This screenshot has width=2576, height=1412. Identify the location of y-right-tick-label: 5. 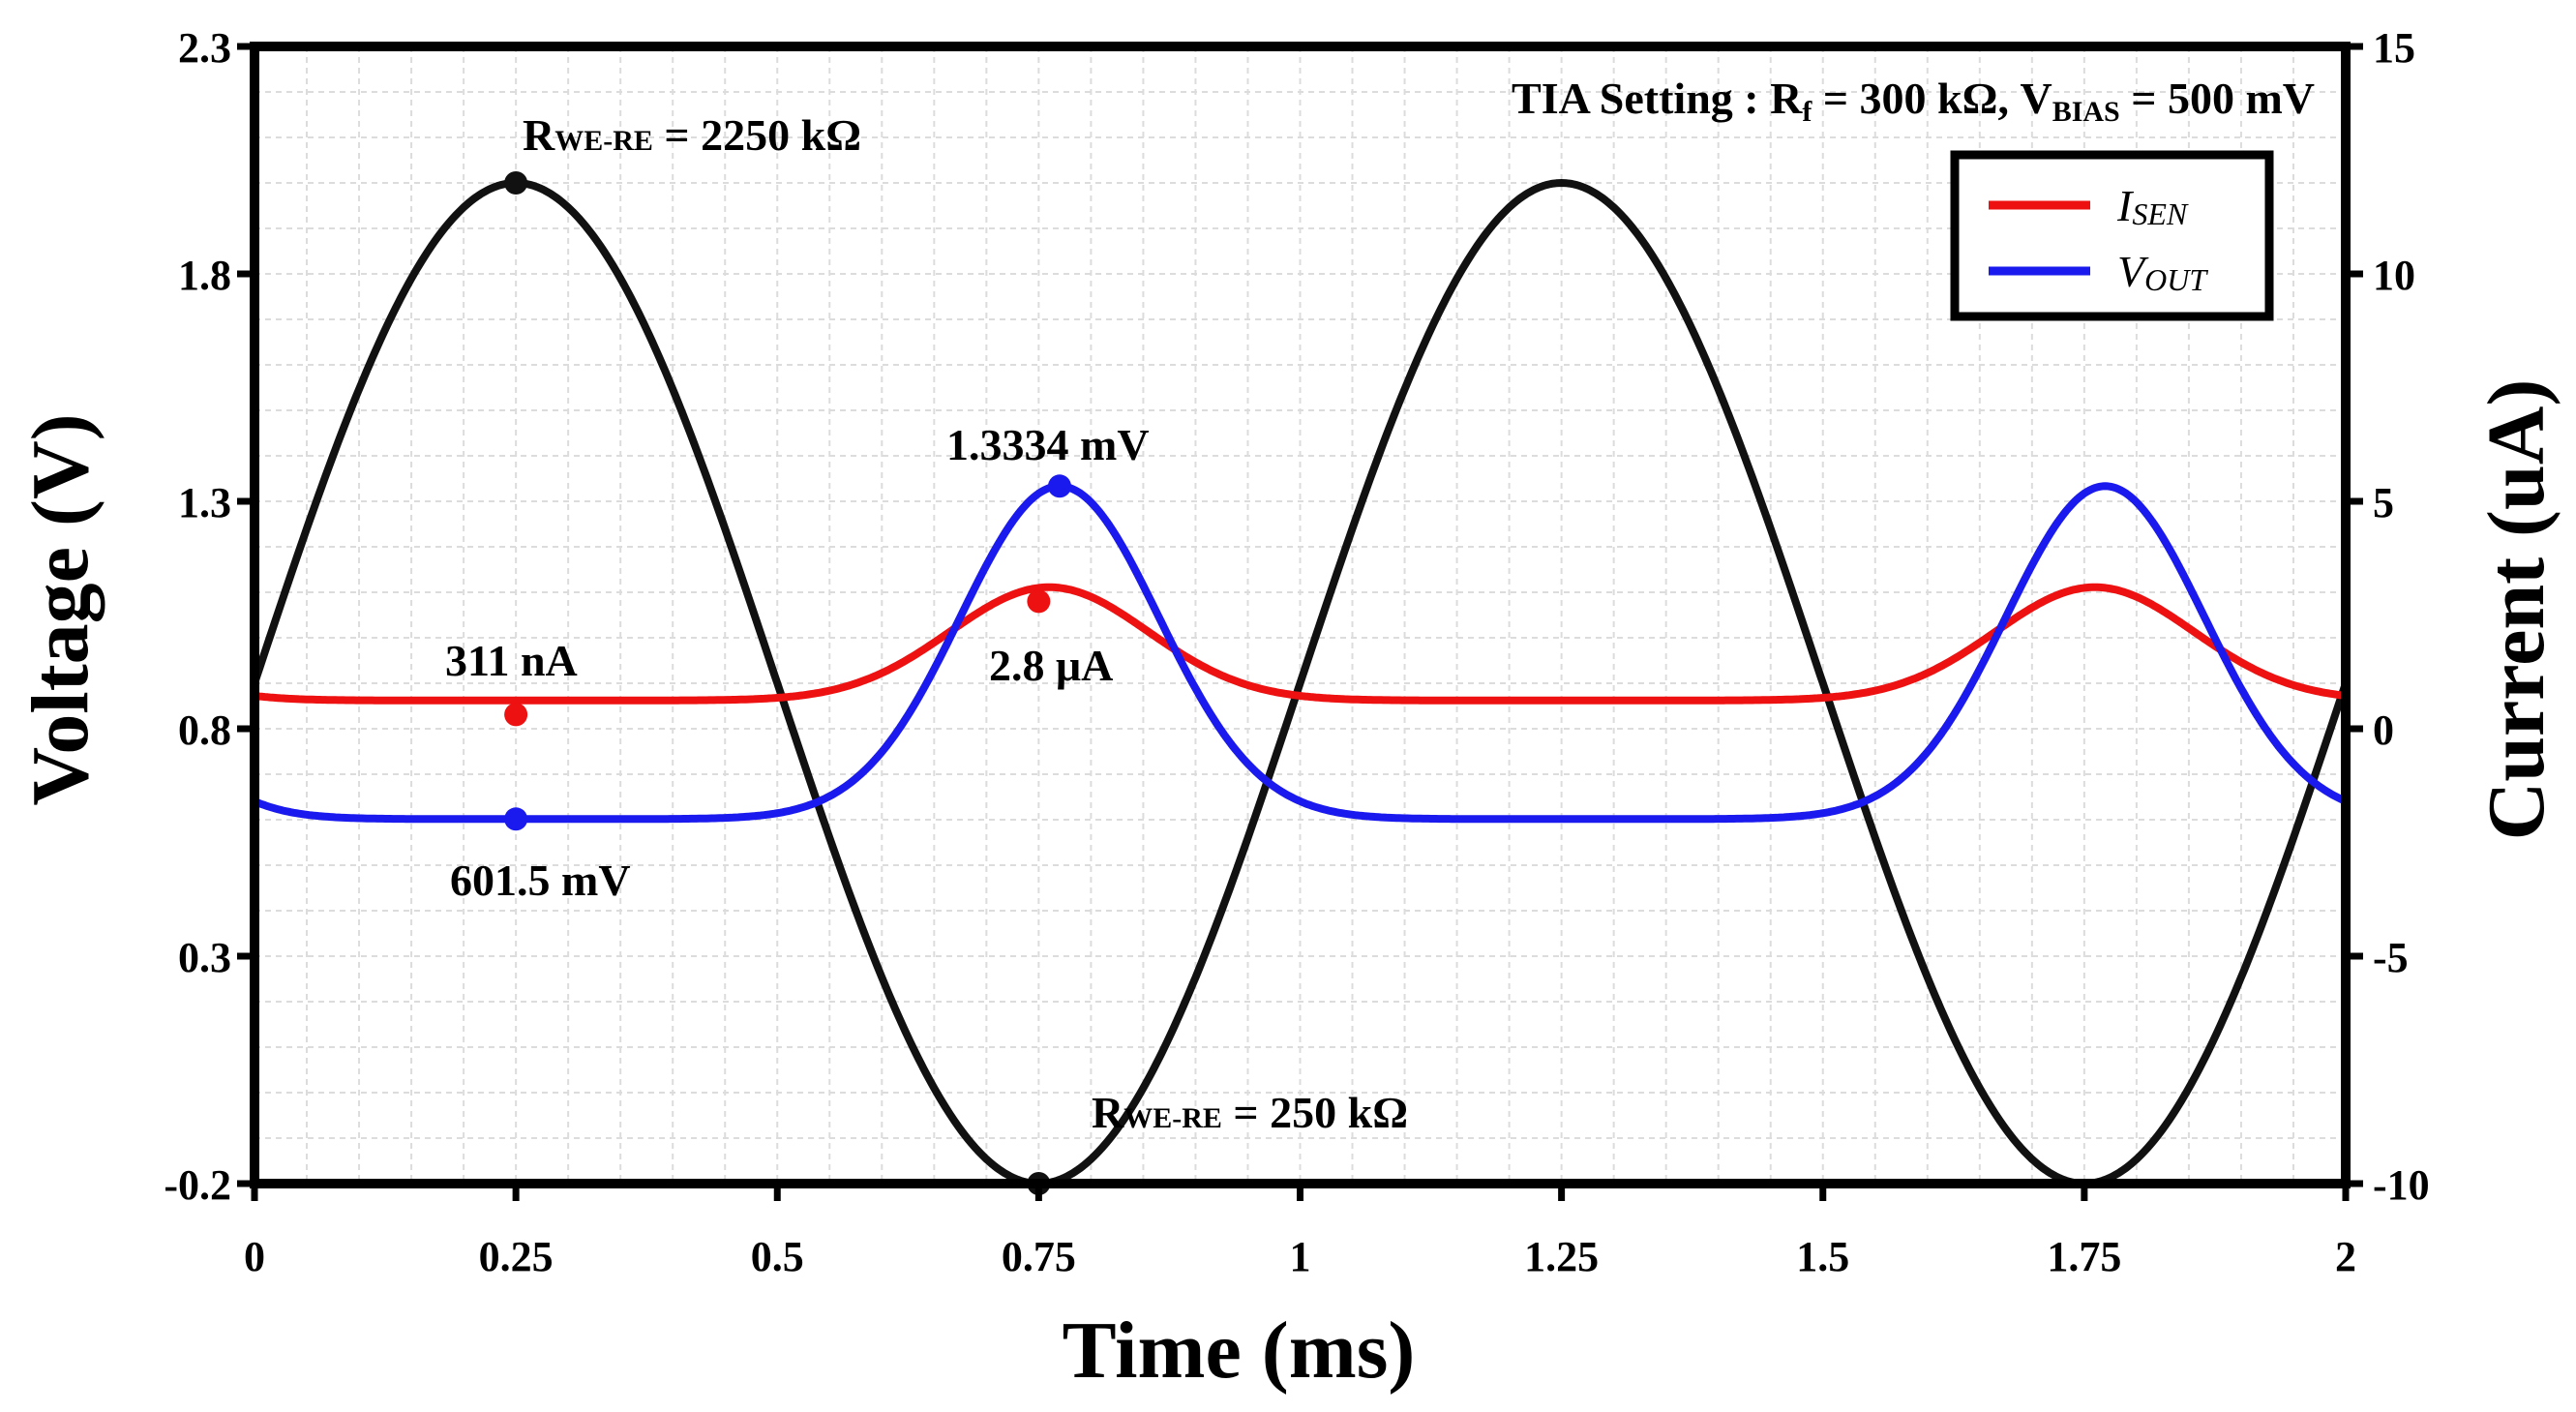
(2383, 502).